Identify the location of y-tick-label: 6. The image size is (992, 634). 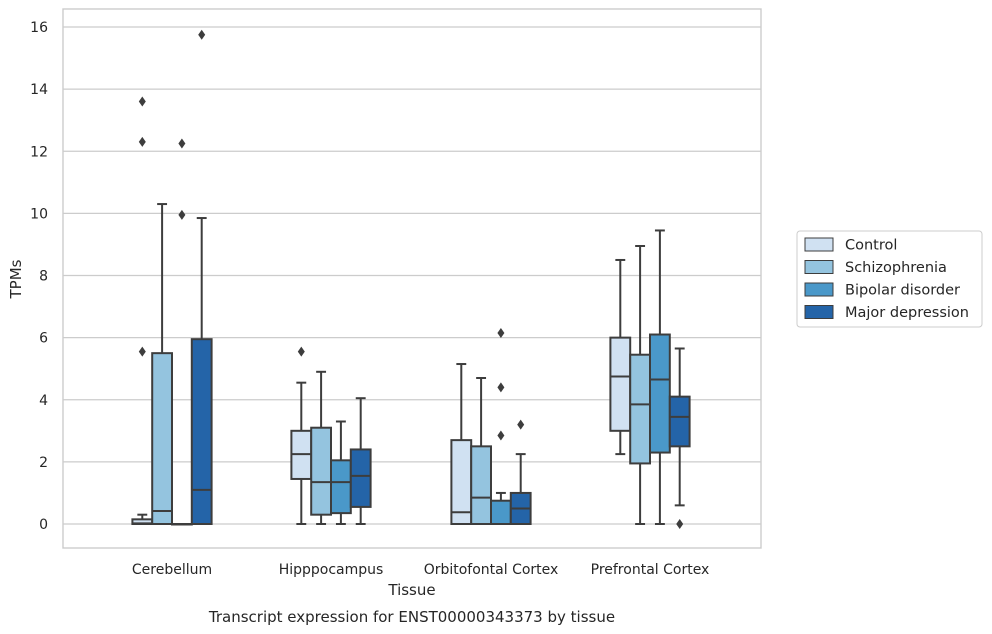
(43, 339).